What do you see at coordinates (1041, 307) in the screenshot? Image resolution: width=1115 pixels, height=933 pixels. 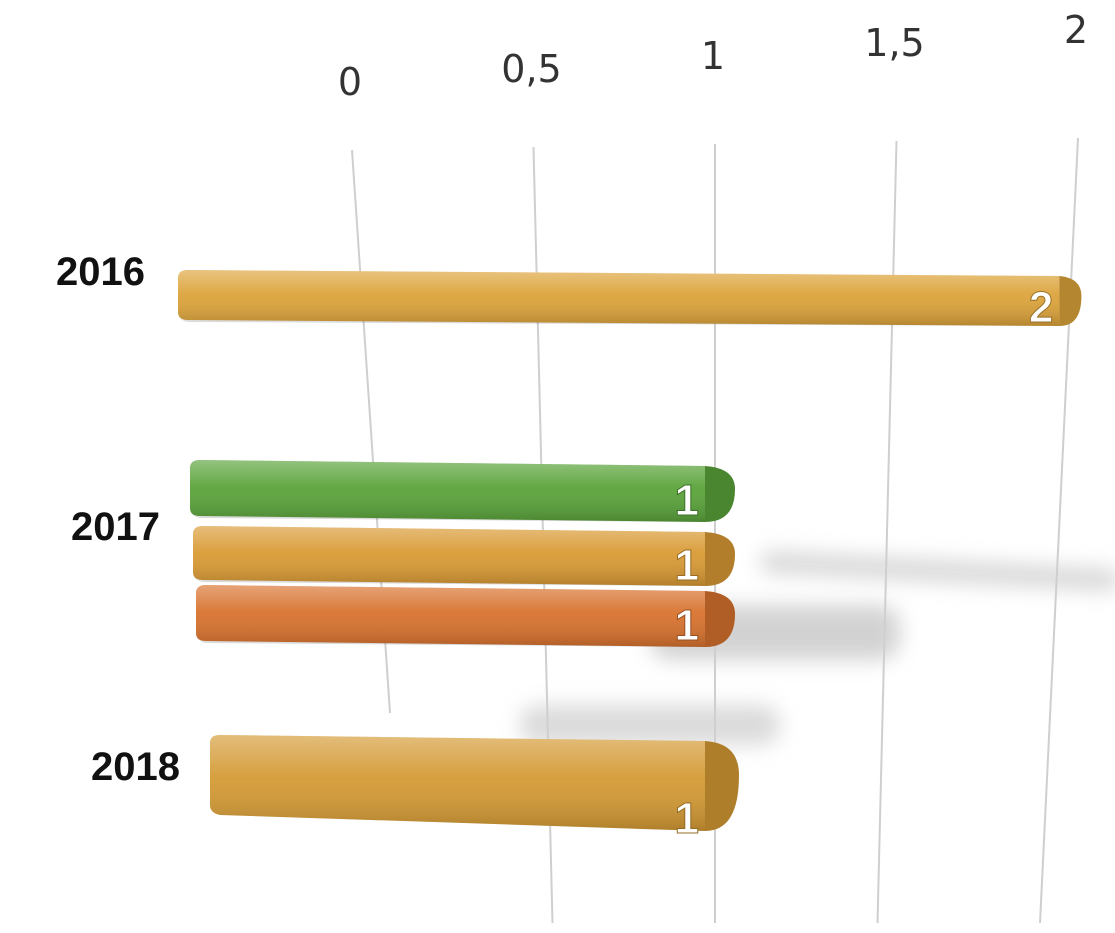 I see `data-label: 2` at bounding box center [1041, 307].